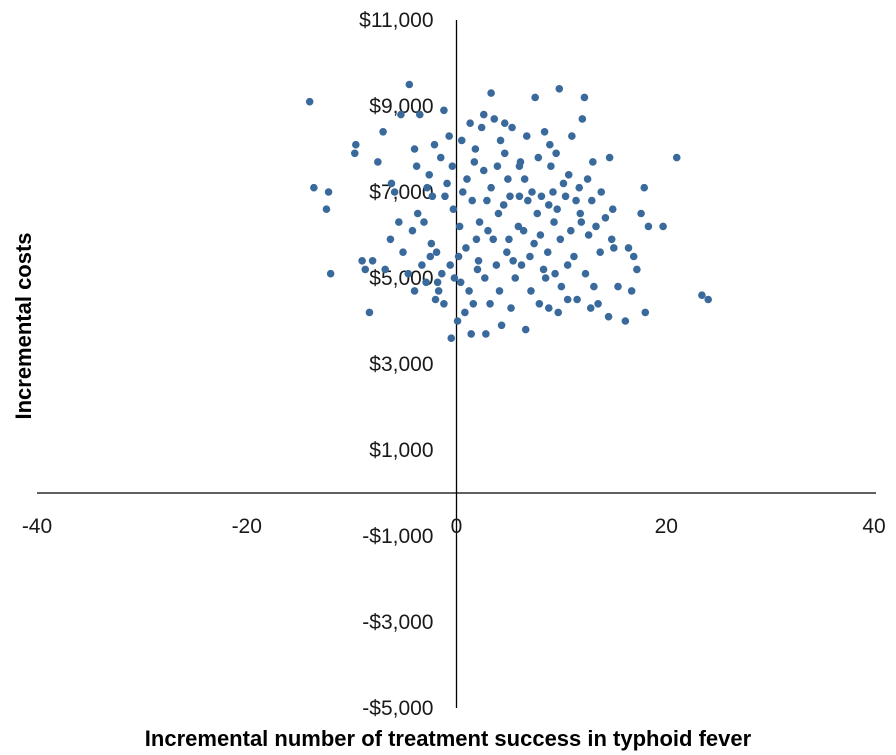 The image size is (896, 755). What do you see at coordinates (397, 536) in the screenshot?
I see `y-tick-label: -$1,000` at bounding box center [397, 536].